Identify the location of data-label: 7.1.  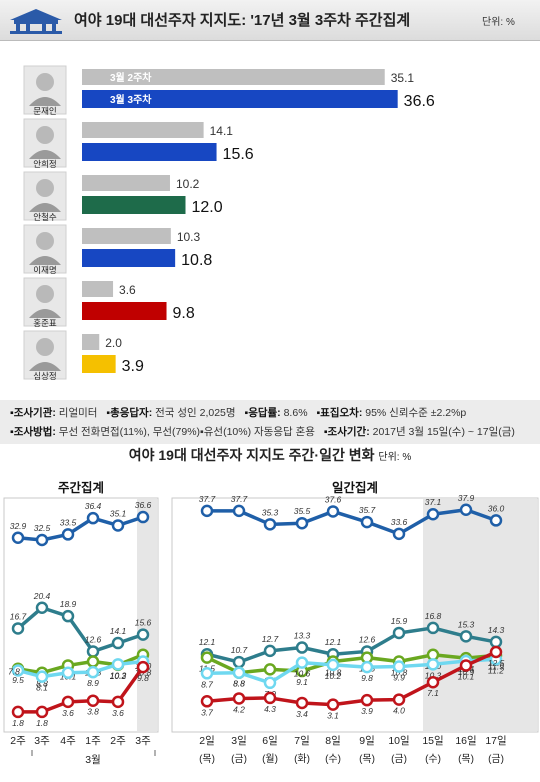
(433, 693).